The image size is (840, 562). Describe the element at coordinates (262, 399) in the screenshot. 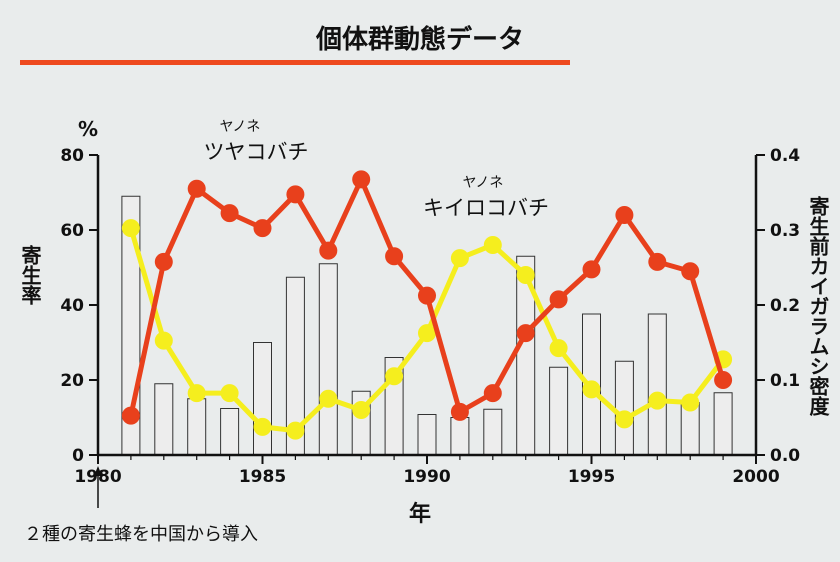

I see `density-bar-1985` at that location.